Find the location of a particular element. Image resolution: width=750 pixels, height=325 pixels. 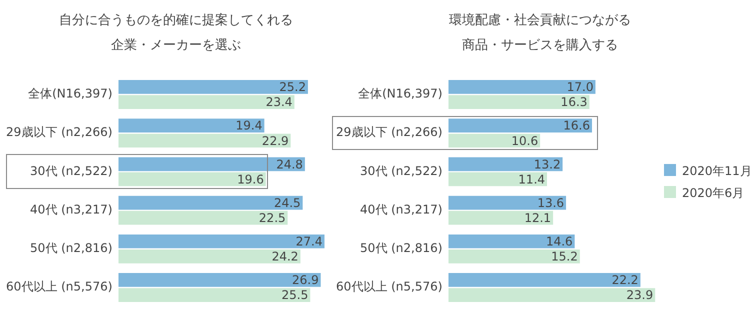

data-label: 22.2 is located at coordinates (625, 280).